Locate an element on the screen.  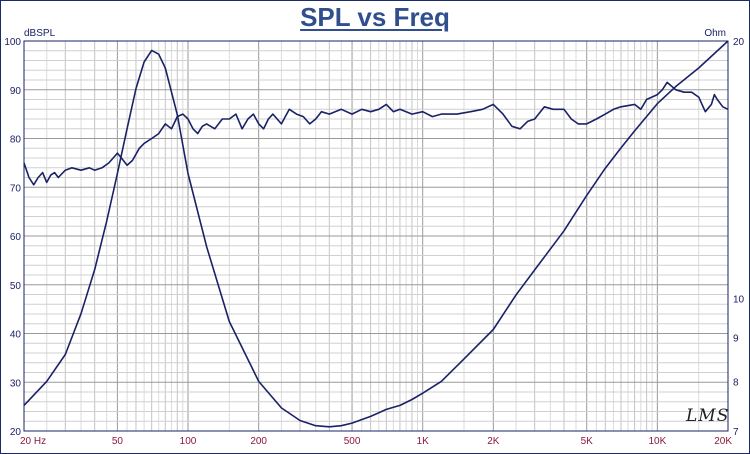
y-right-tick-label: 10 is located at coordinates (739, 299).